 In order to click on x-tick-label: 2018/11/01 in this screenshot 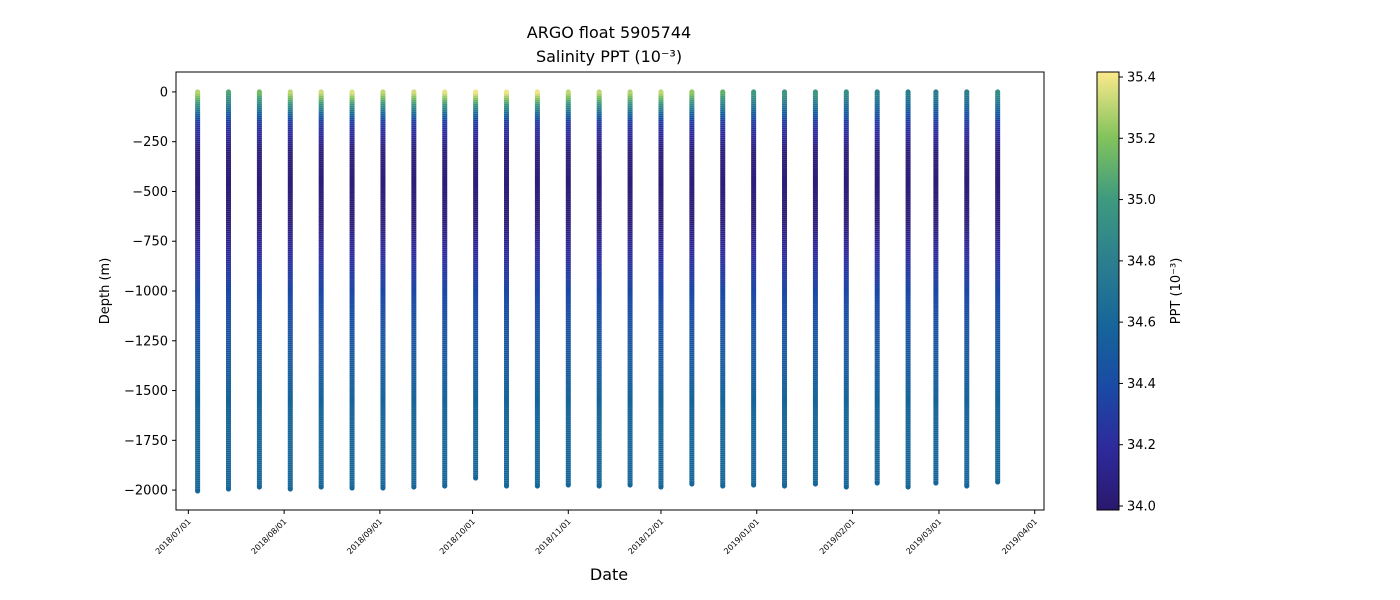, I will do `click(553, 536)`.